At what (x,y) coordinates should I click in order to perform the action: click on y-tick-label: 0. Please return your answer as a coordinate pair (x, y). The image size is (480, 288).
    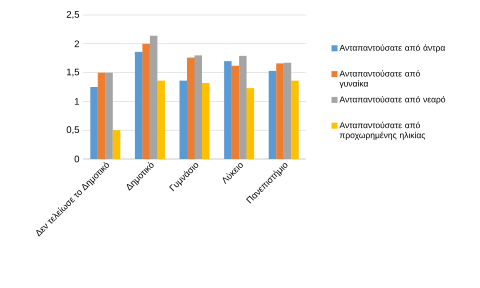
    Looking at the image, I should click on (77, 159).